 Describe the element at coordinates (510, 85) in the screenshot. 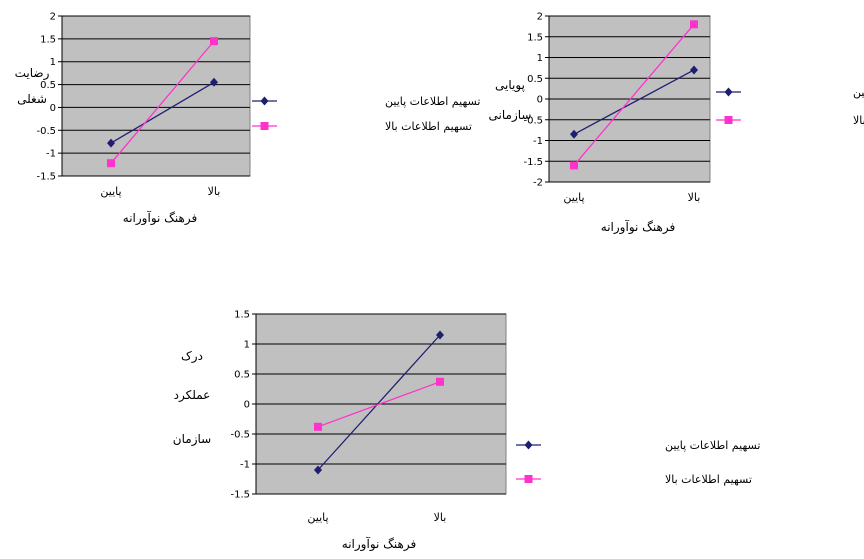

I see `y-axis-label: پویایی` at that location.